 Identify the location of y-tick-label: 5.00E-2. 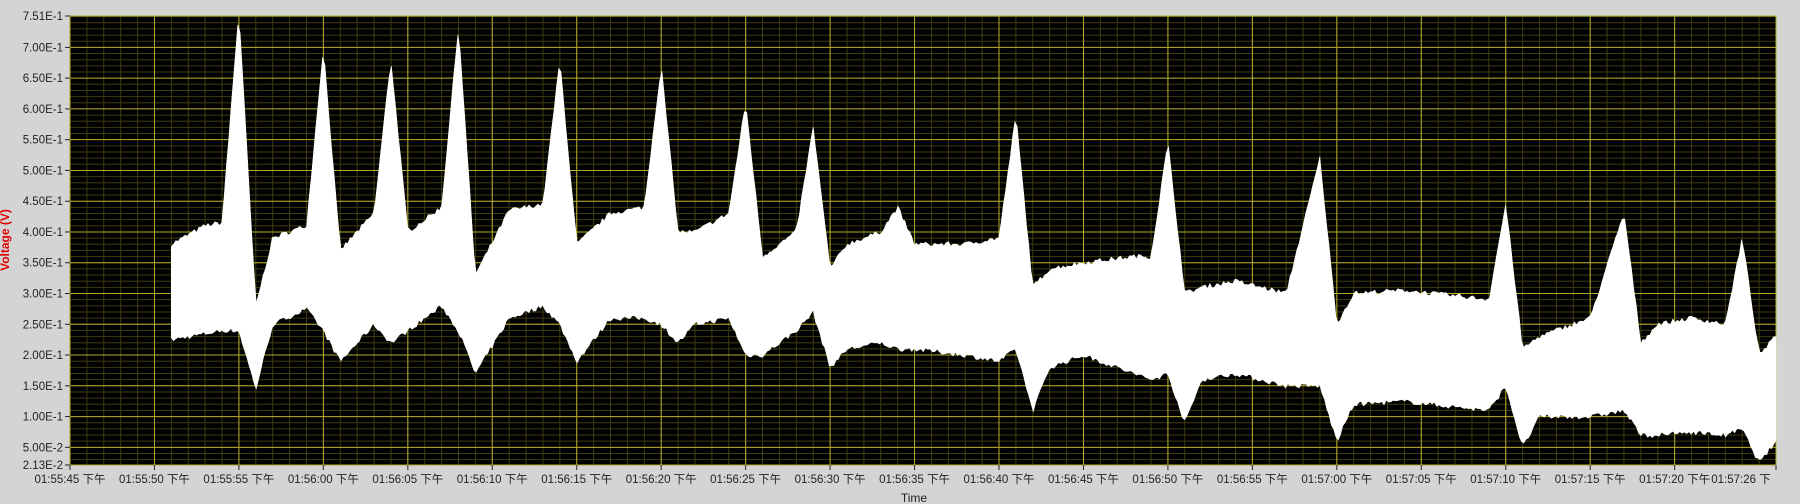
(43, 448).